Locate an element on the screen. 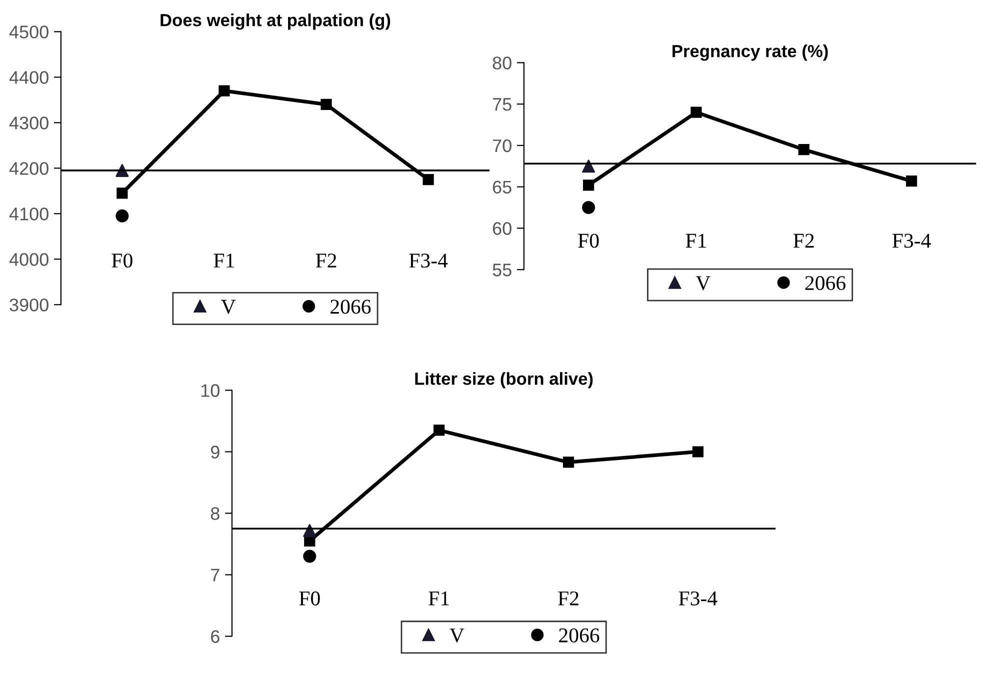  y-tick-label: 4300 is located at coordinates (28, 123).